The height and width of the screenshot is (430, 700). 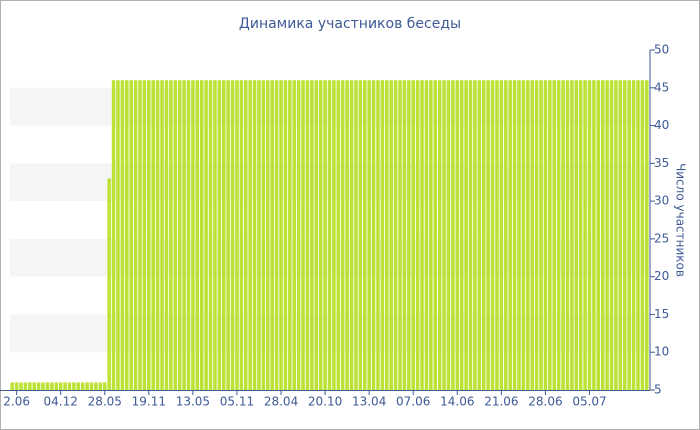 I want to click on x-tick-label: 05.07, so click(x=589, y=402).